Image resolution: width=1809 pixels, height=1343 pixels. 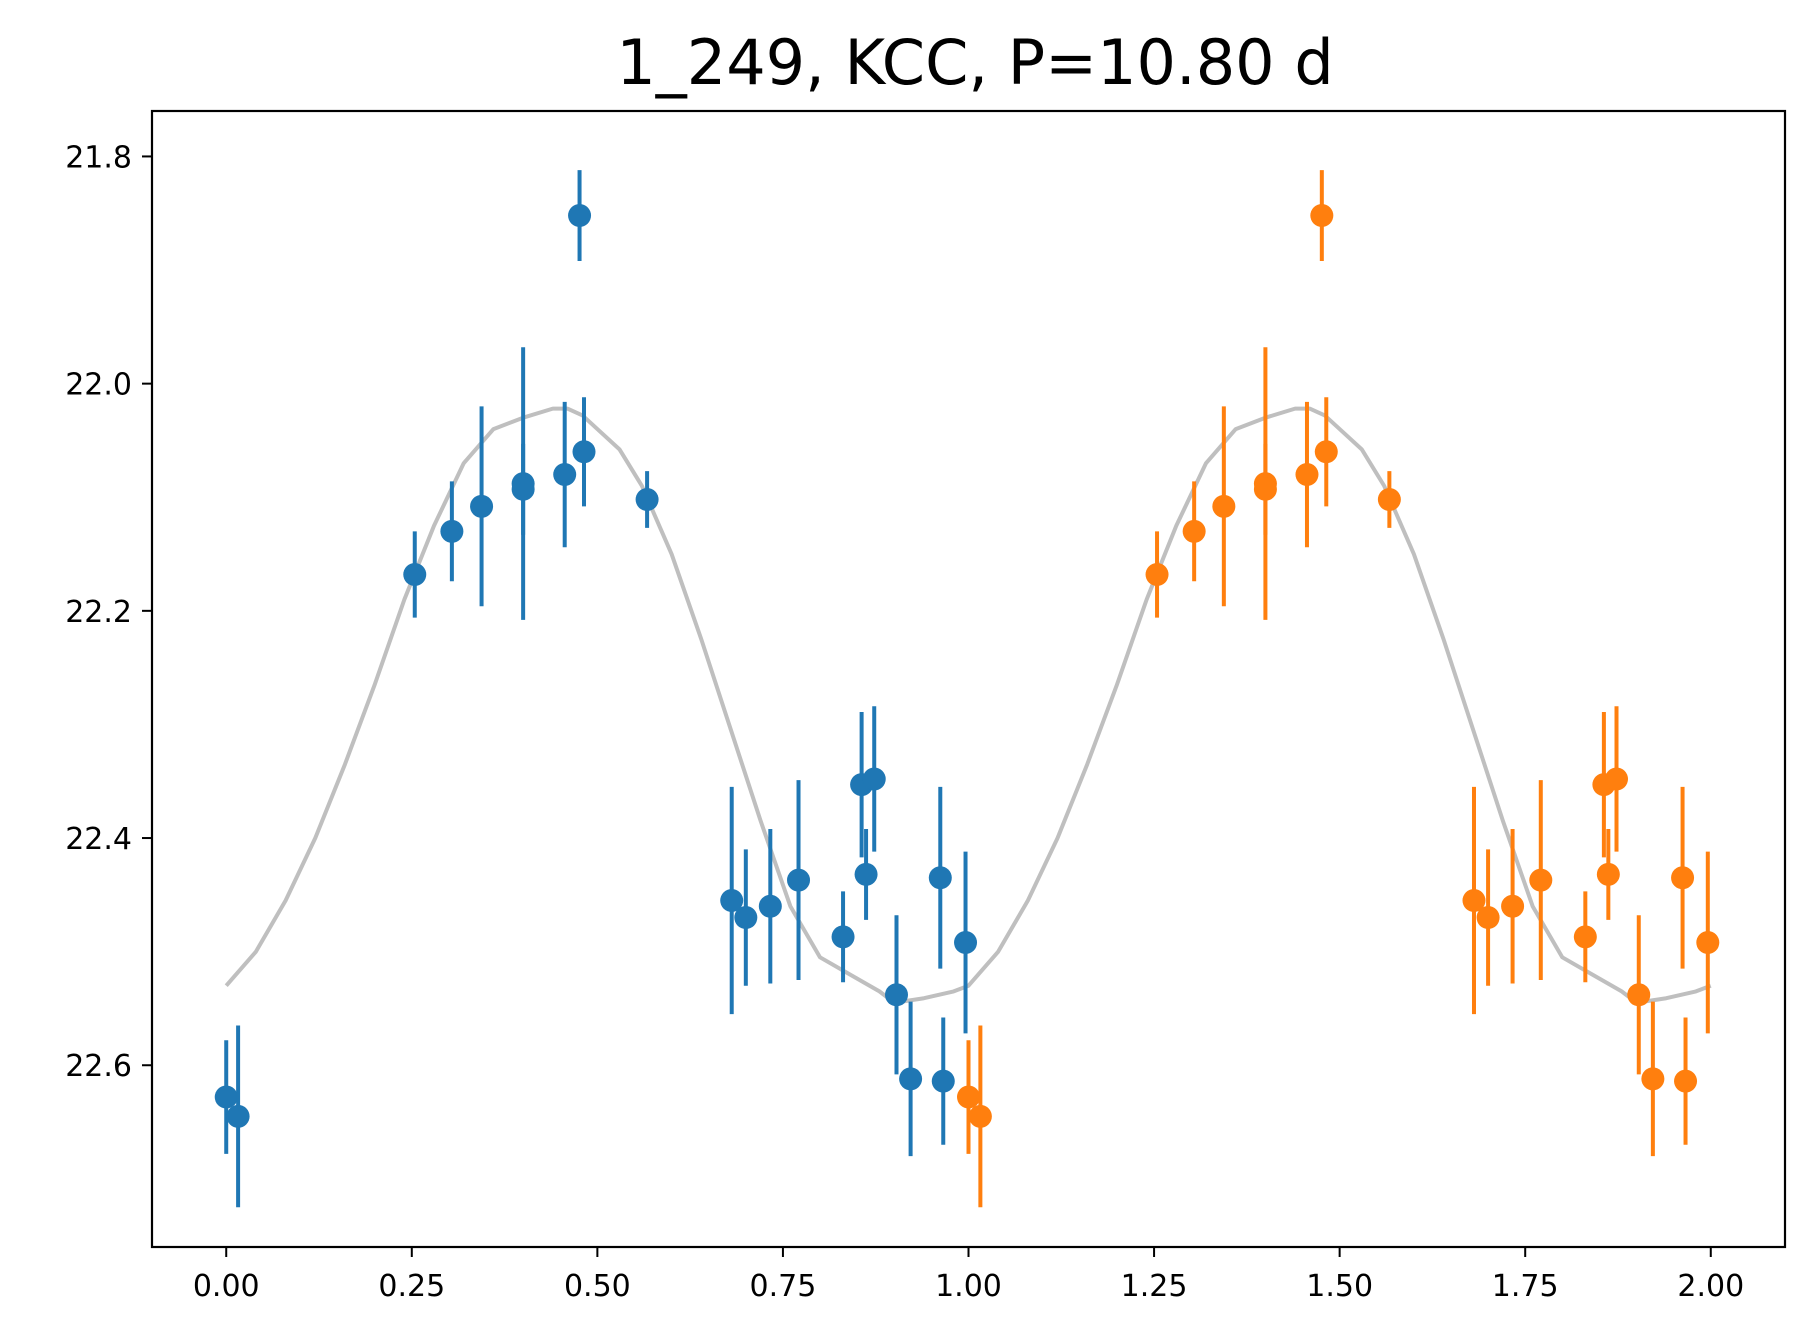 What do you see at coordinates (968, 1286) in the screenshot?
I see `x-tick-label: 1.00` at bounding box center [968, 1286].